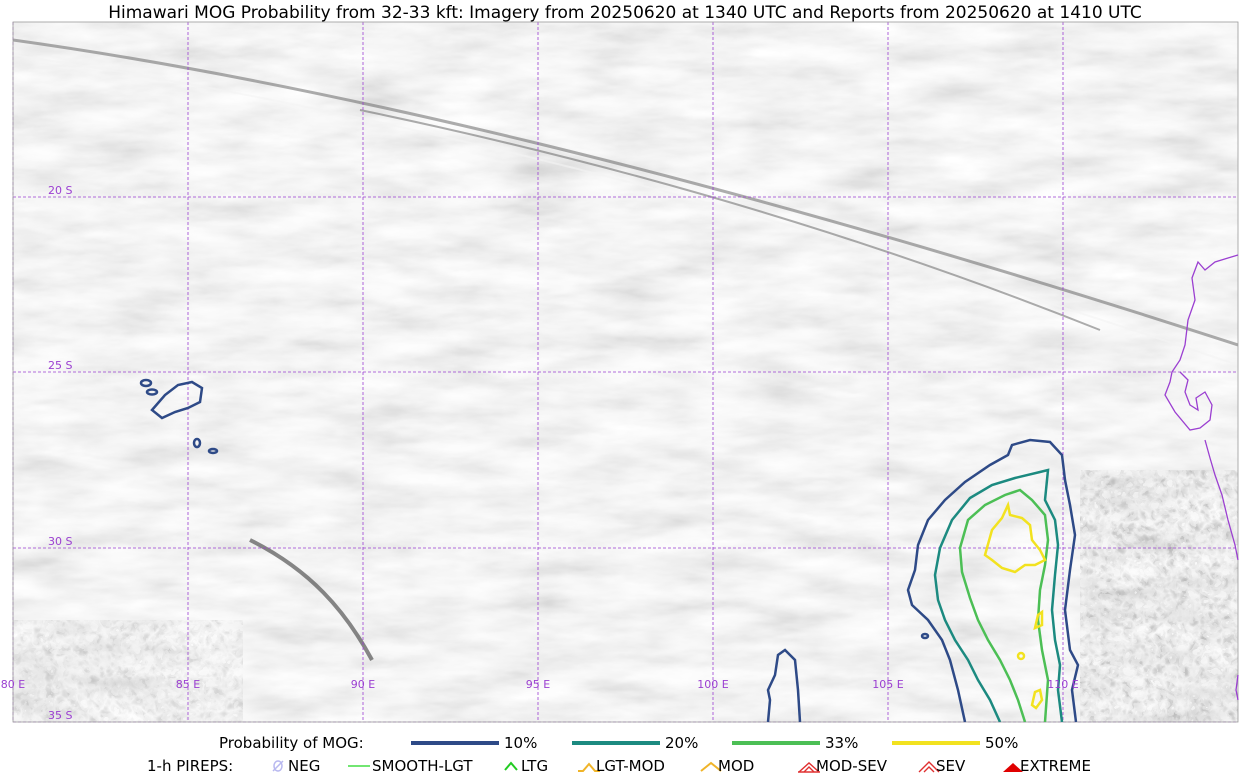  I want to click on lgt-mod-chevron-icon, so click(589, 766).